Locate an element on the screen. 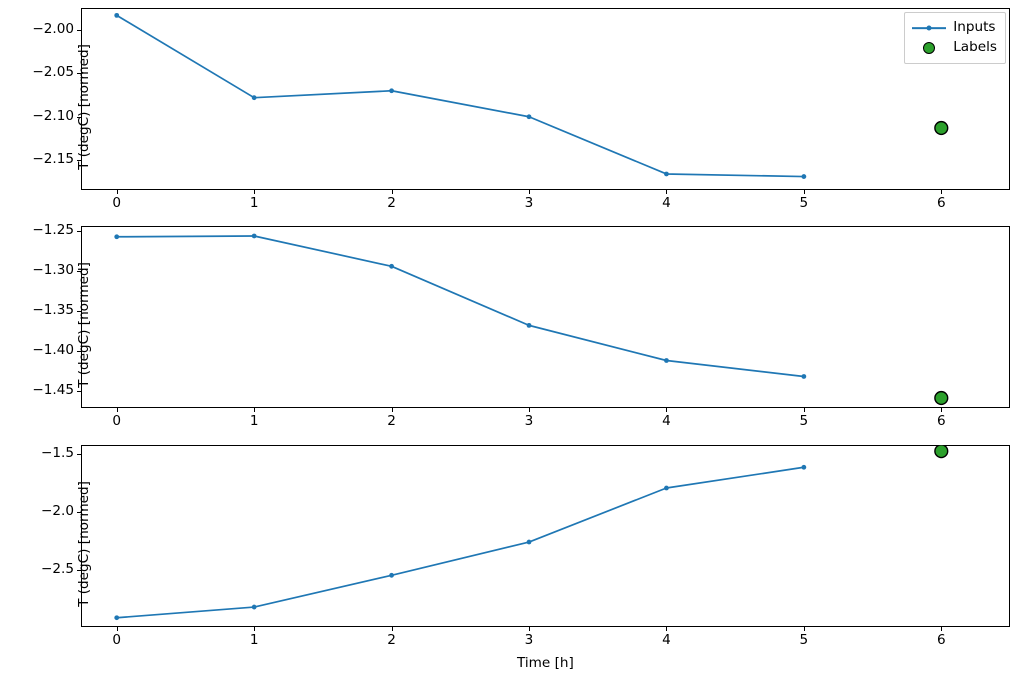 The image size is (1021, 679). y-tick-label: −1.30 is located at coordinates (53, 270).